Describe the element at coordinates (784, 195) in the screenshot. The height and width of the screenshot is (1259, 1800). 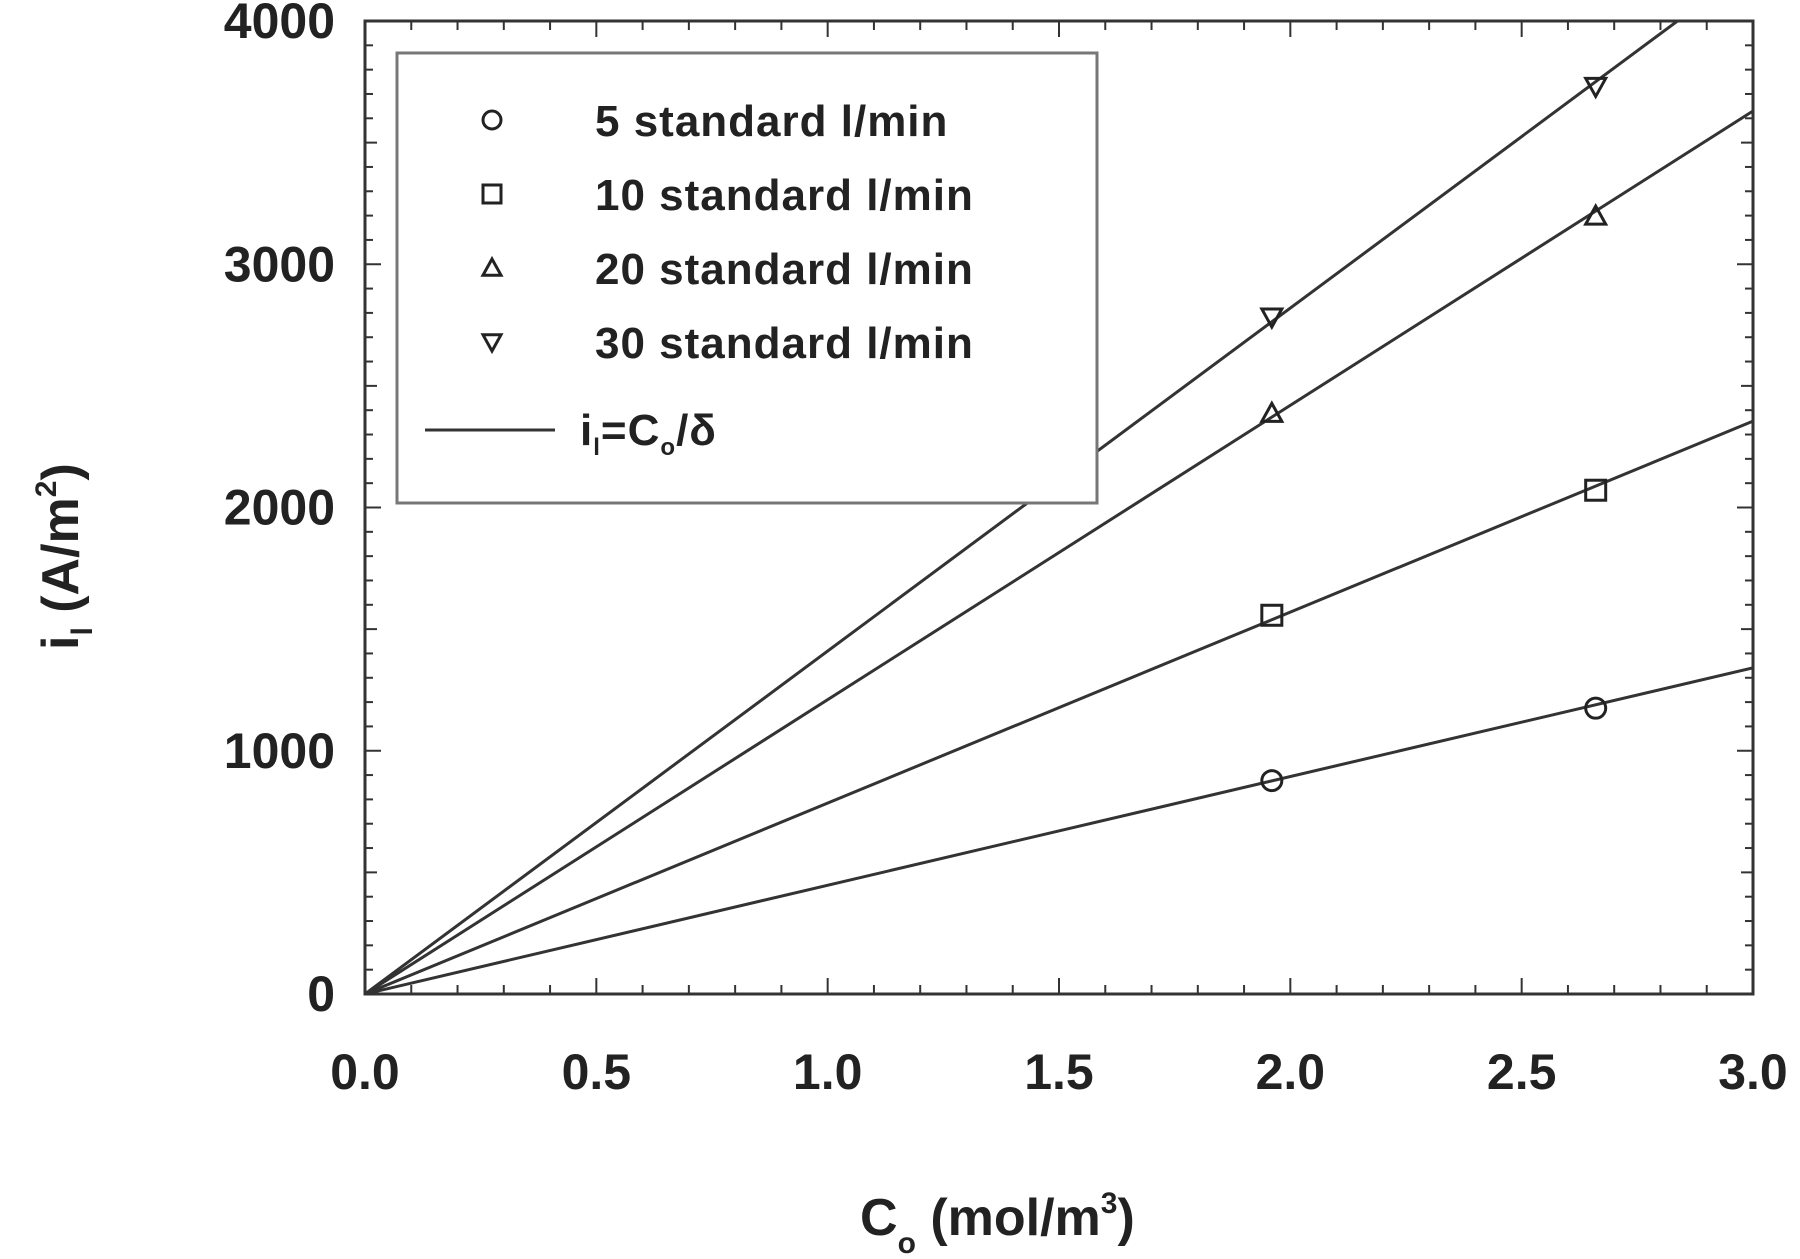
I see `legend-item-label: 10 standard l/min` at that location.